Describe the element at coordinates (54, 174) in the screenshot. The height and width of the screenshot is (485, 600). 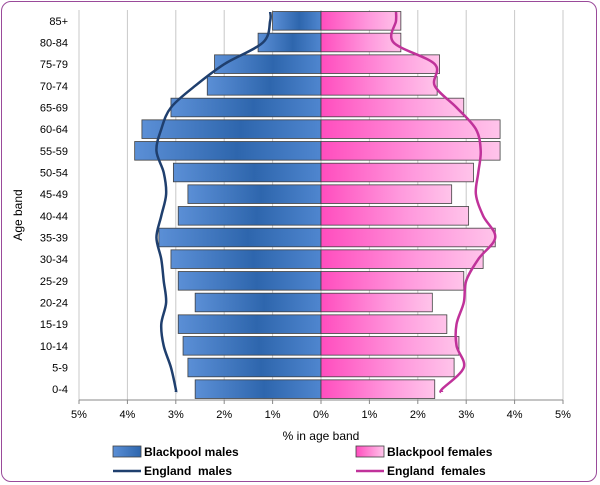
I see `y-tick-label: 50-54` at that location.